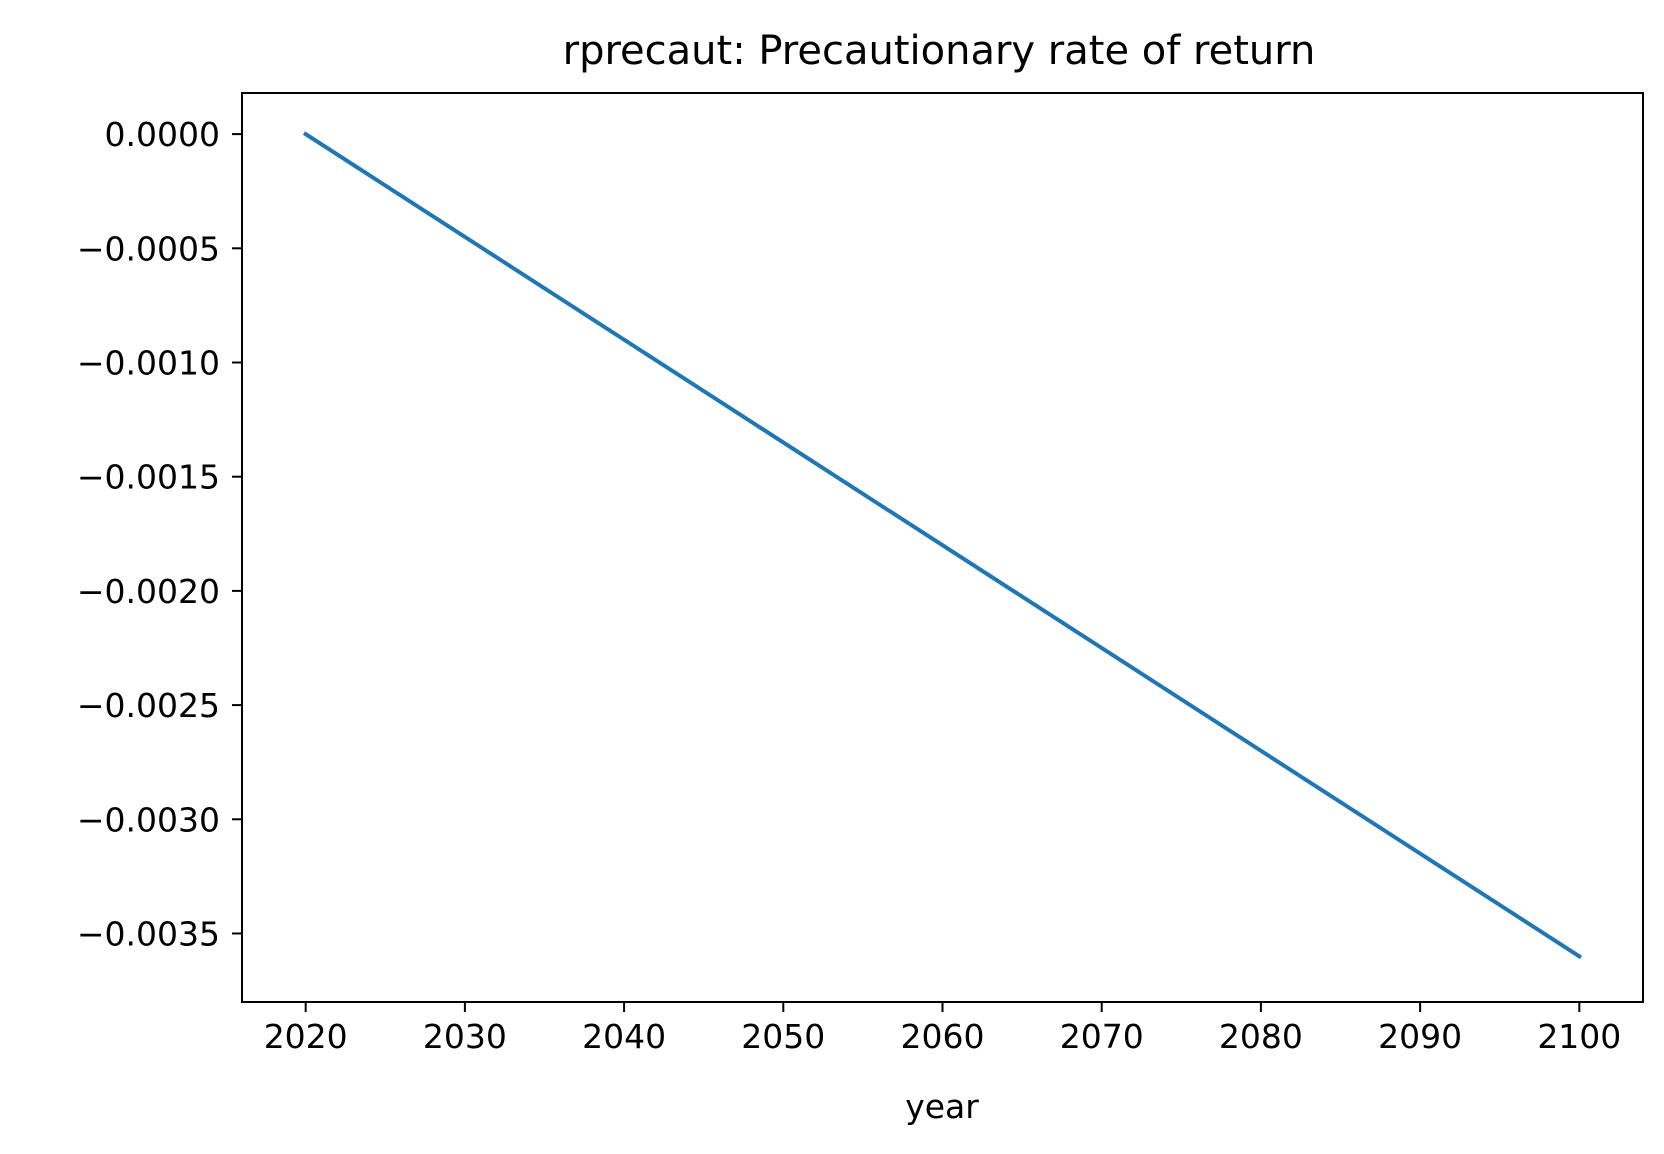 The height and width of the screenshot is (1154, 1664). What do you see at coordinates (148, 819) in the screenshot?
I see `y-tick-label: −0.0030` at bounding box center [148, 819].